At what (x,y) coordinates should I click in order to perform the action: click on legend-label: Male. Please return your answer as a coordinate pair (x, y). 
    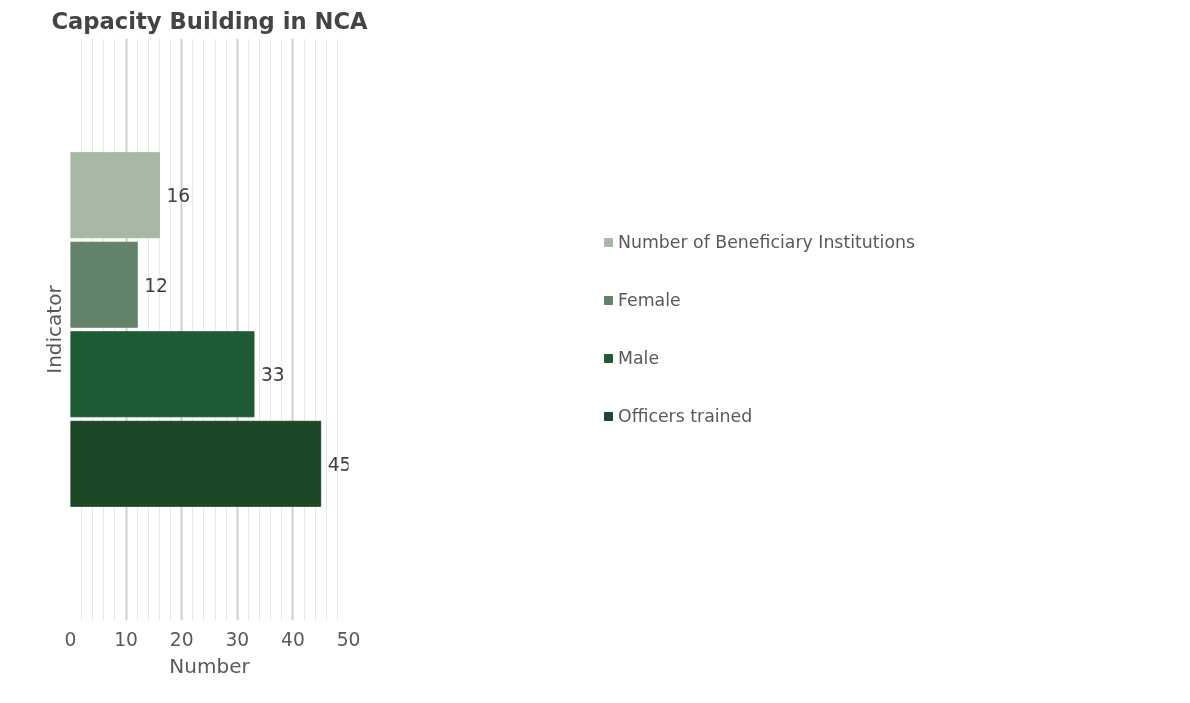
    Looking at the image, I should click on (638, 358).